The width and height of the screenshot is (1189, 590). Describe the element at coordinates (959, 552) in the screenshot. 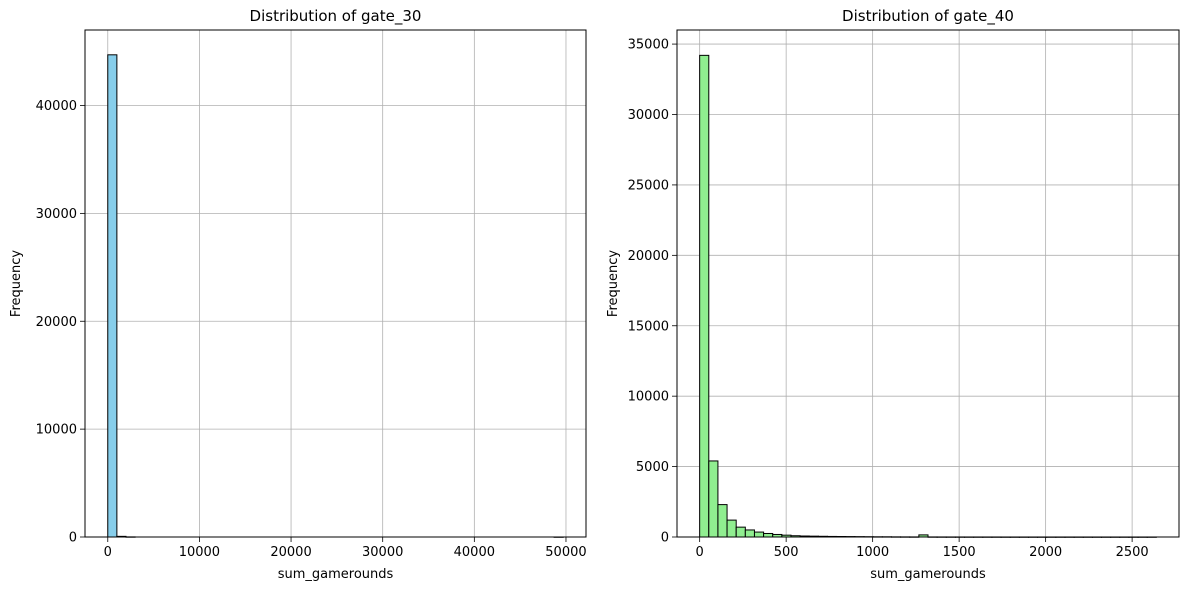

I see `x-tick-label: 1500` at that location.